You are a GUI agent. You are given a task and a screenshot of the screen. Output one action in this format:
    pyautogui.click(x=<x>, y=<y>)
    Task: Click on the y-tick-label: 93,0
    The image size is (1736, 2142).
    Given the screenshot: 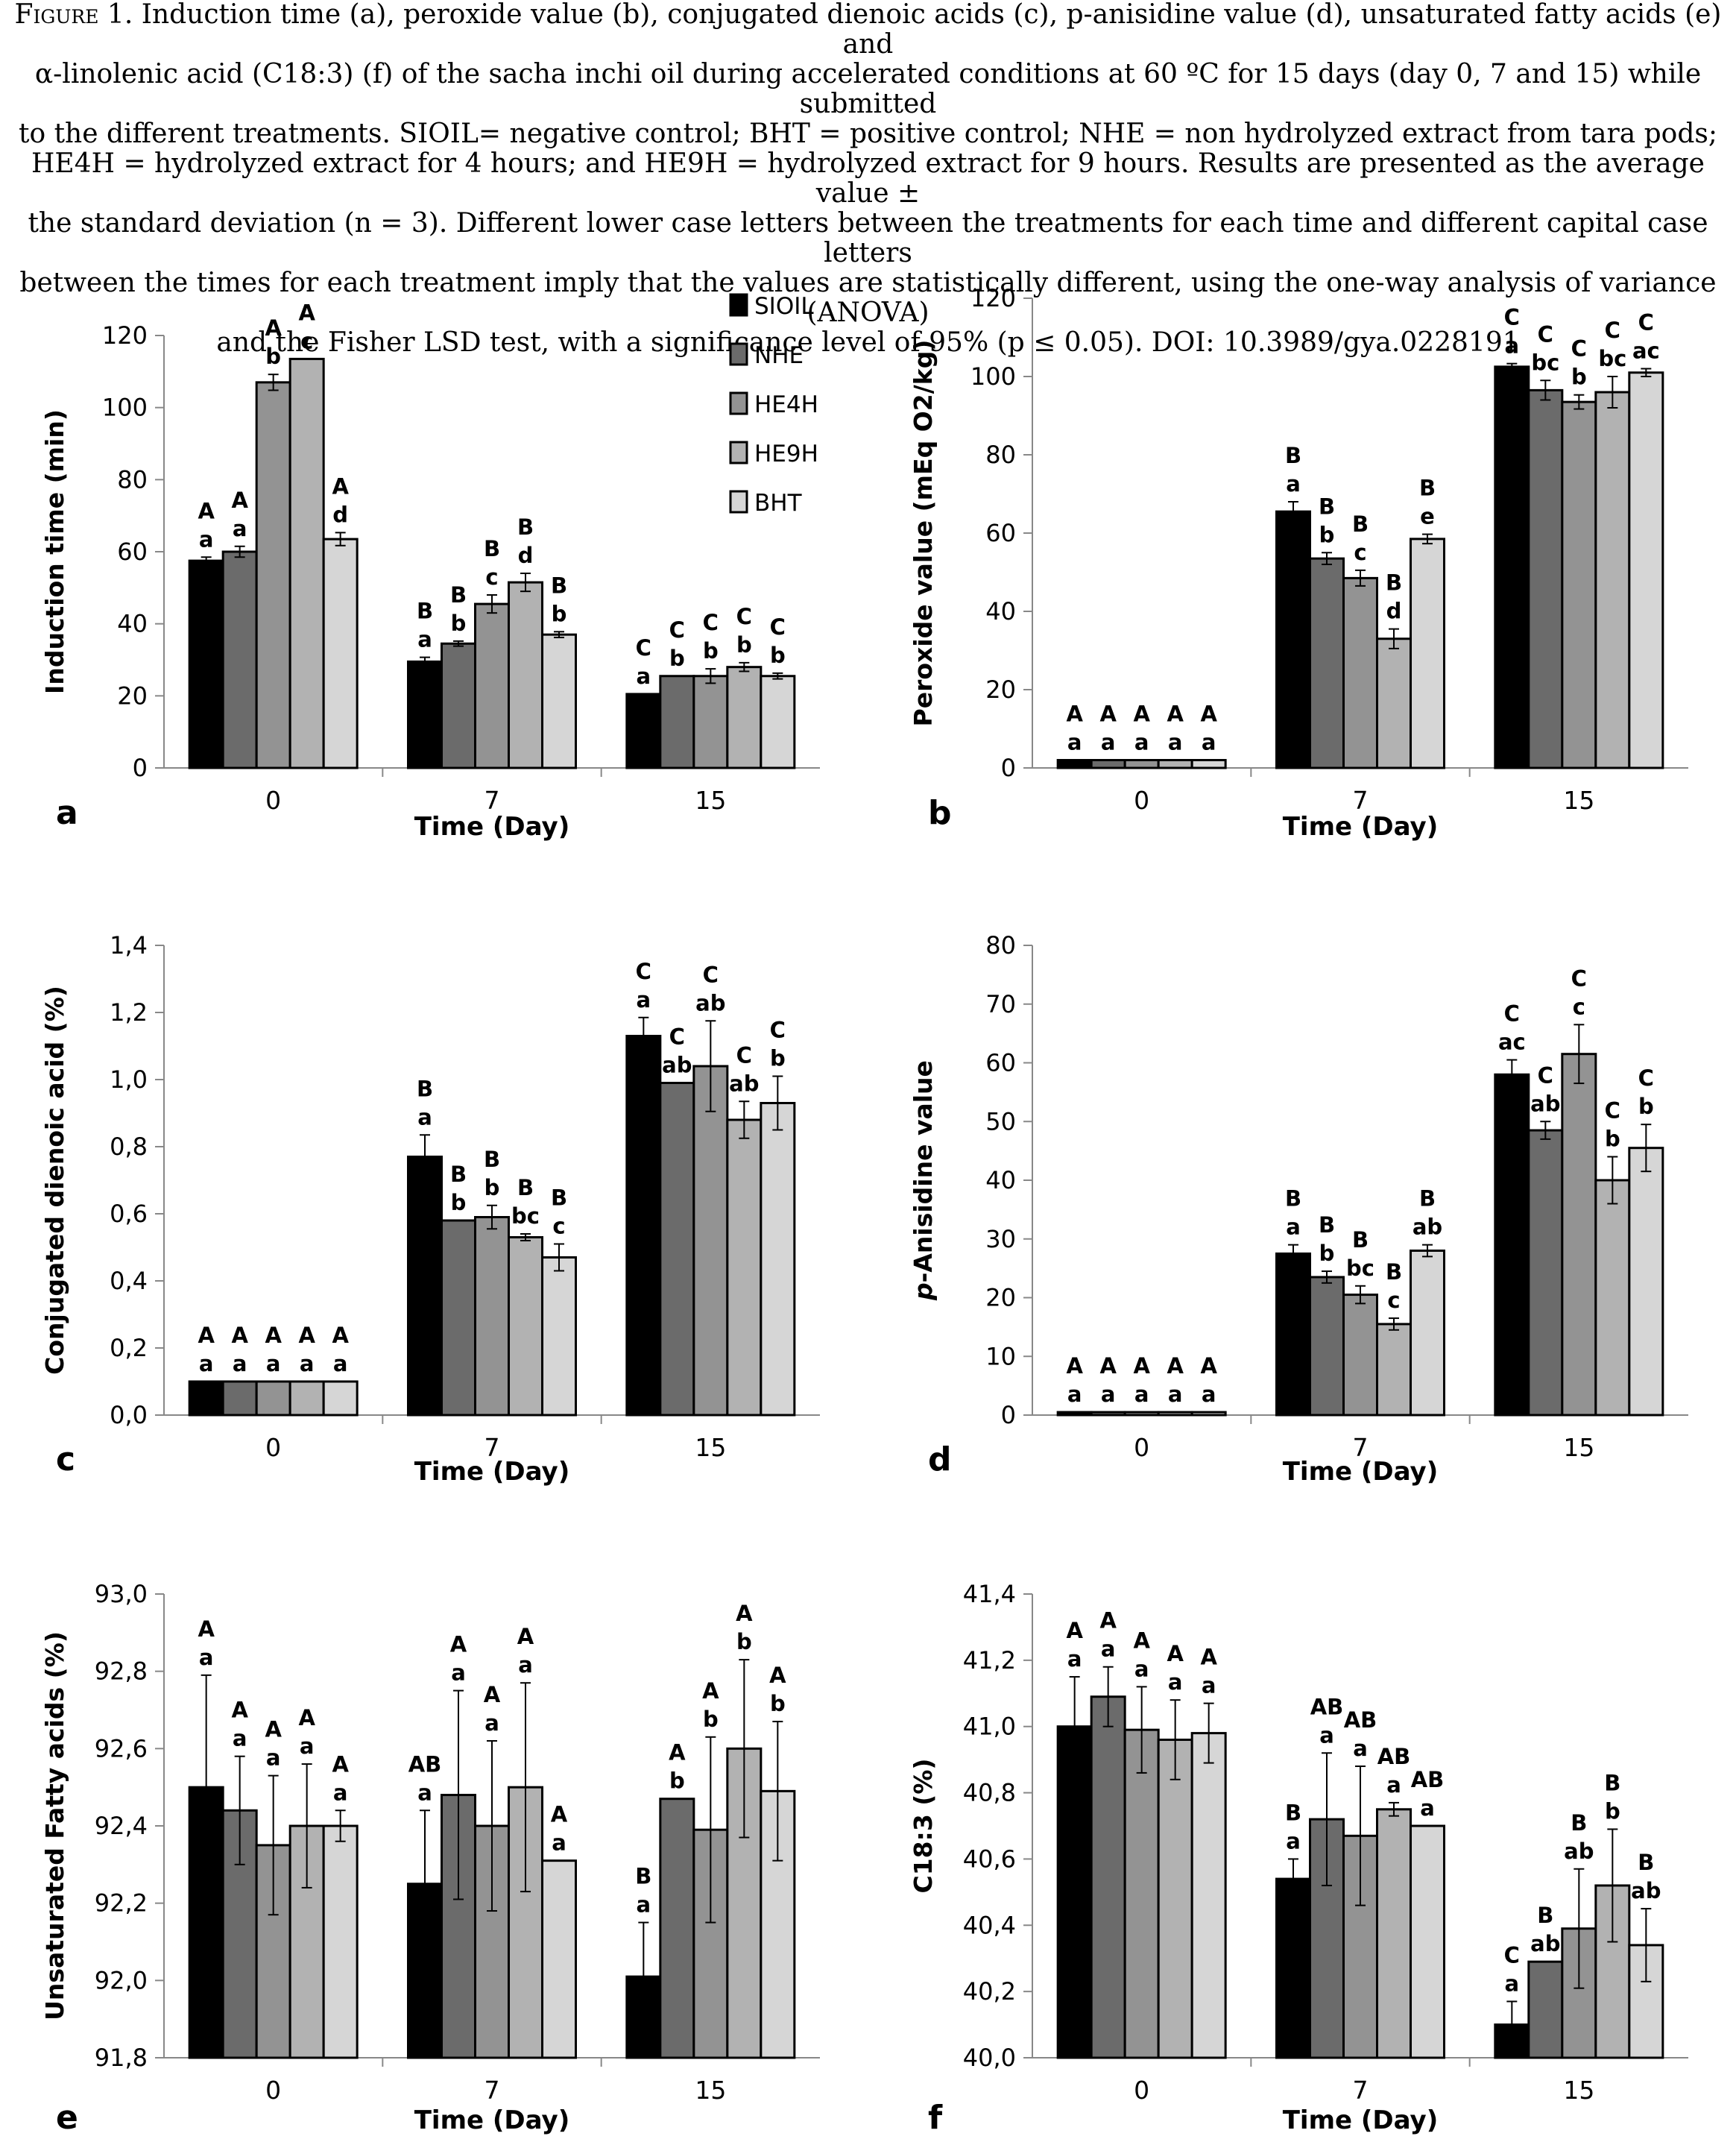 What is the action you would take?
    pyautogui.click(x=122, y=1594)
    